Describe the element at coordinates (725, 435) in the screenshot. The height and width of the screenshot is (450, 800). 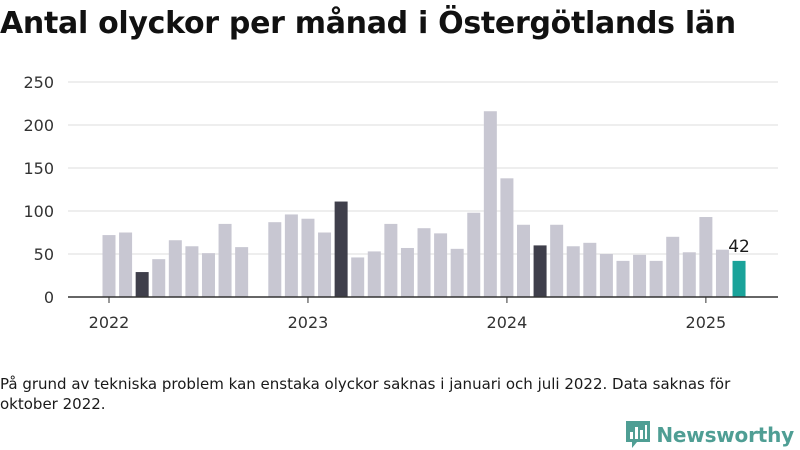
I see `brand-name: Newsworthy` at that location.